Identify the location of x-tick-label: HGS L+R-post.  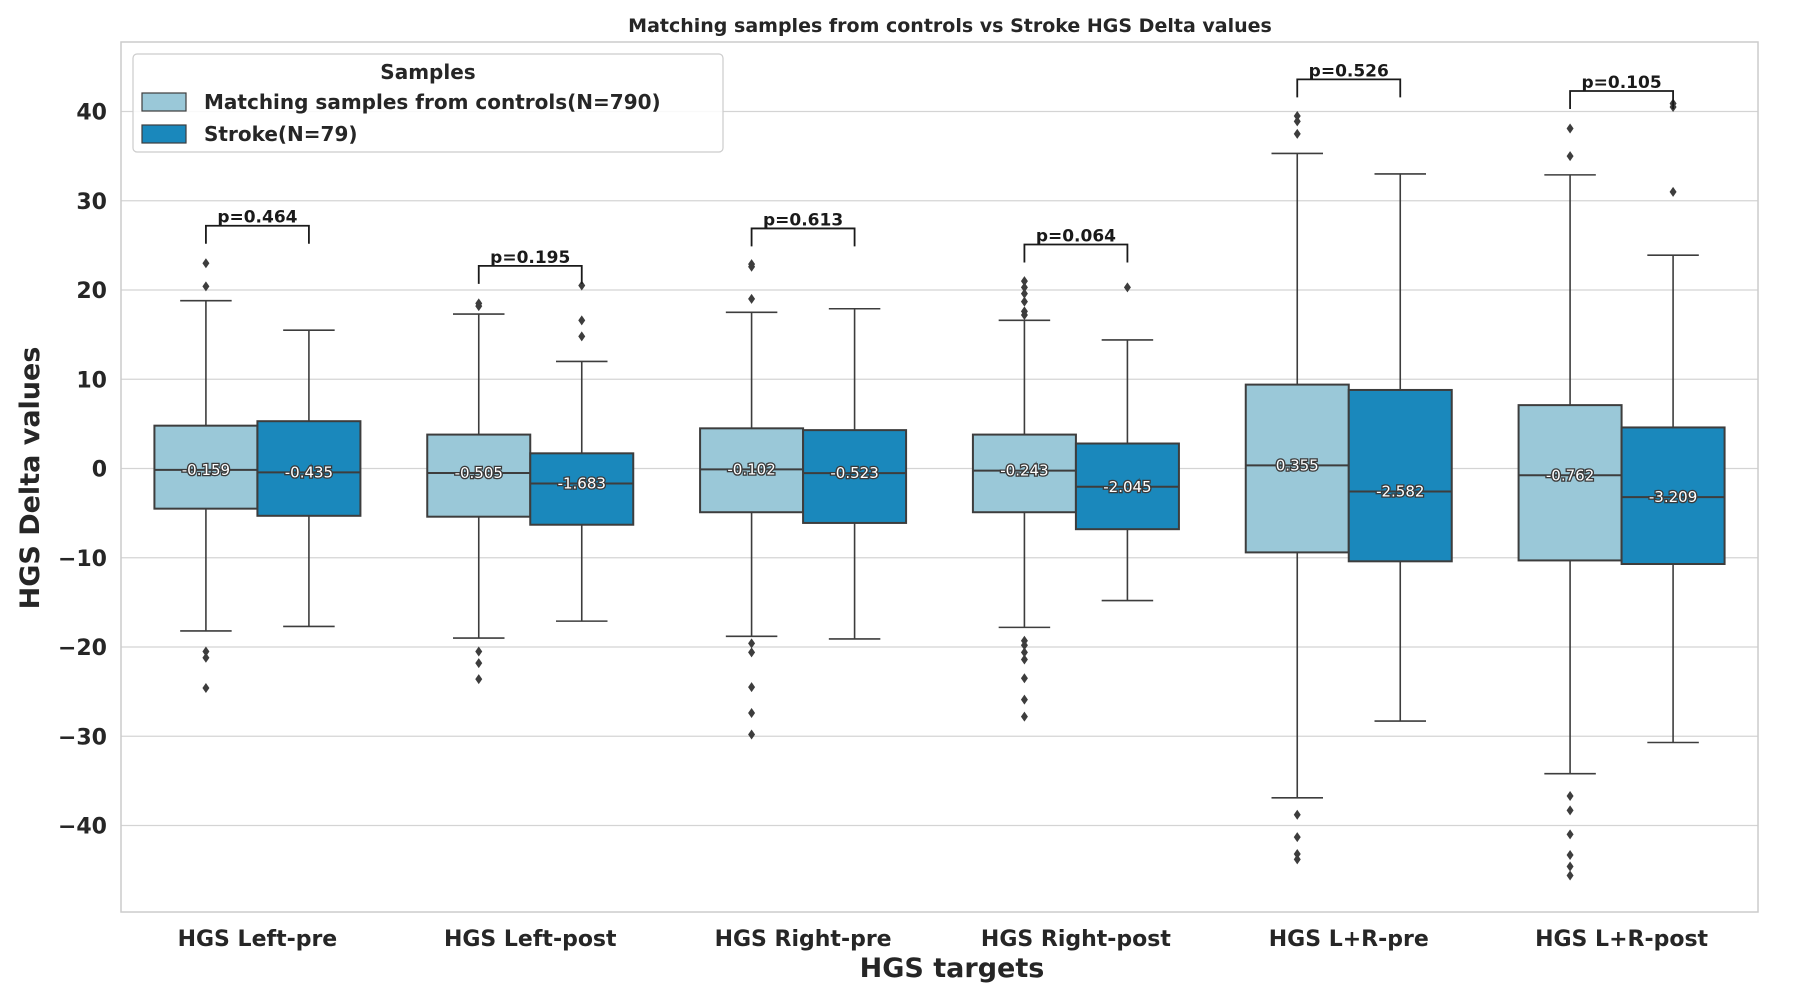
(1621, 939).